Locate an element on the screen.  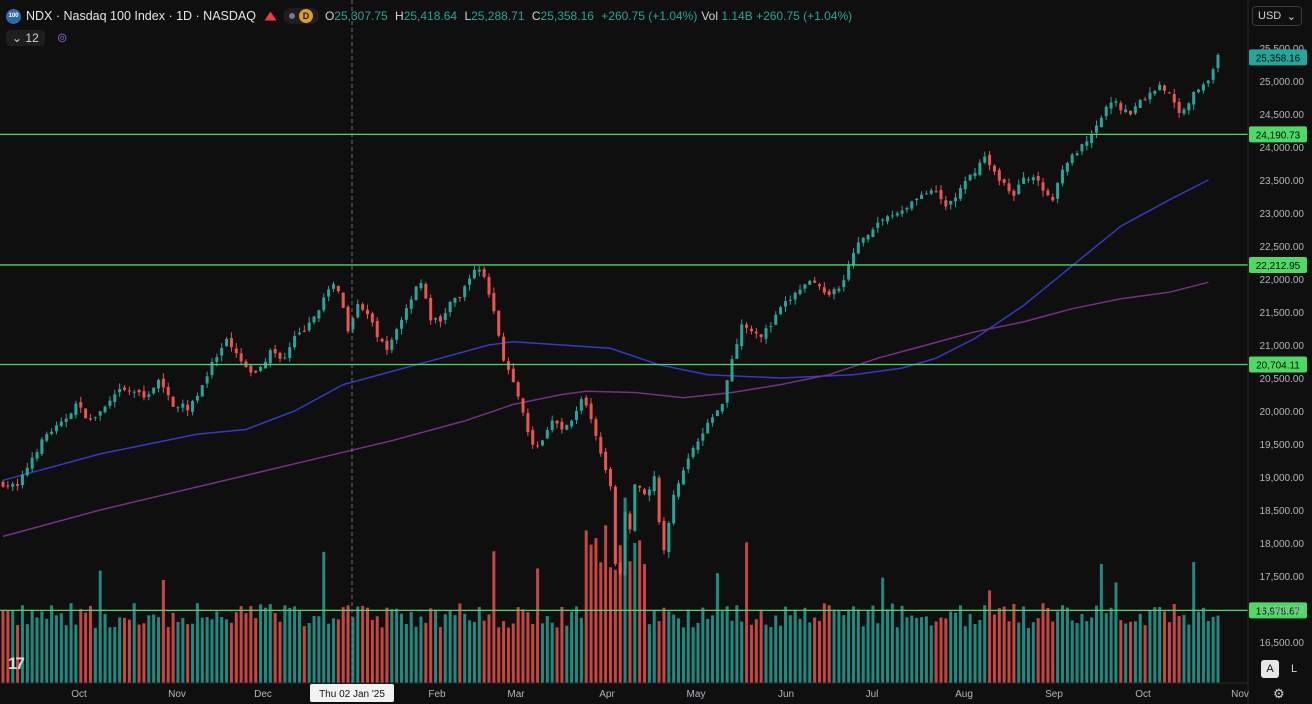
currency-select: USD ⌄ is located at coordinates (1277, 16).